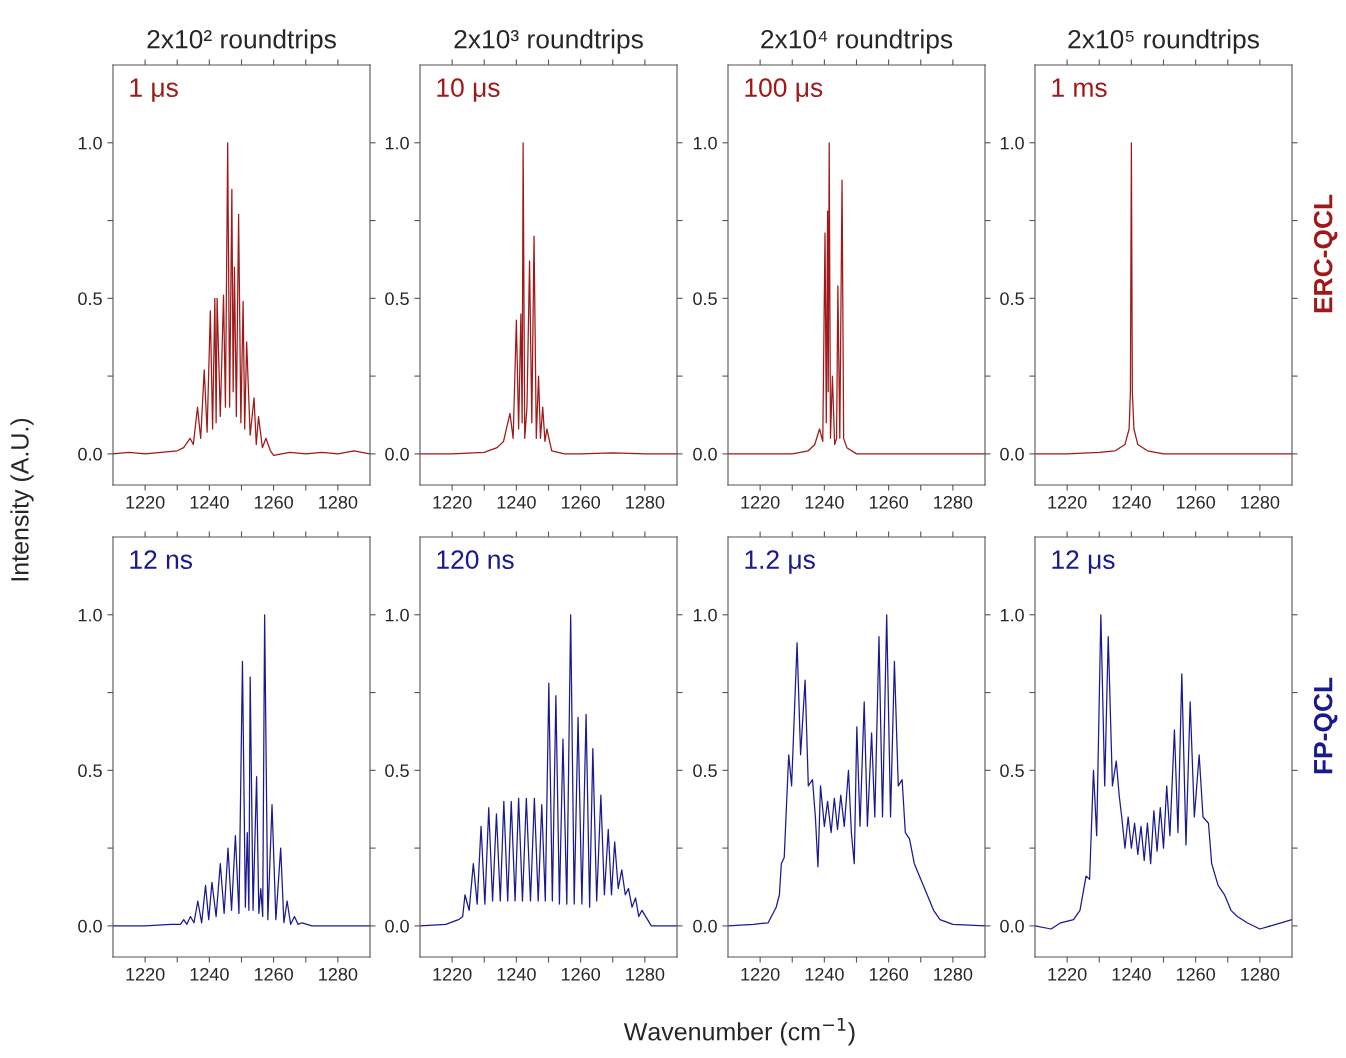 The image size is (1346, 1058). I want to click on annotation: 1 μs, so click(154, 90).